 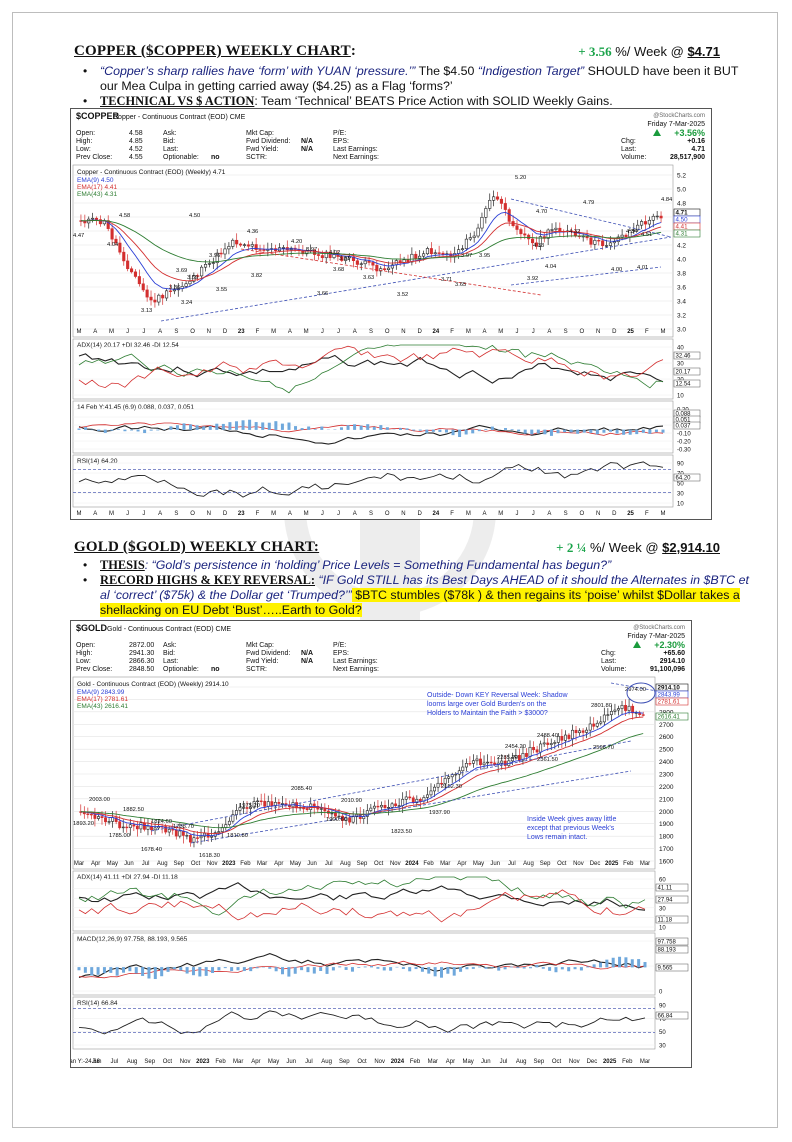 What do you see at coordinates (571, 547) in the screenshot?
I see `gold-change: + 2 ¼` at bounding box center [571, 547].